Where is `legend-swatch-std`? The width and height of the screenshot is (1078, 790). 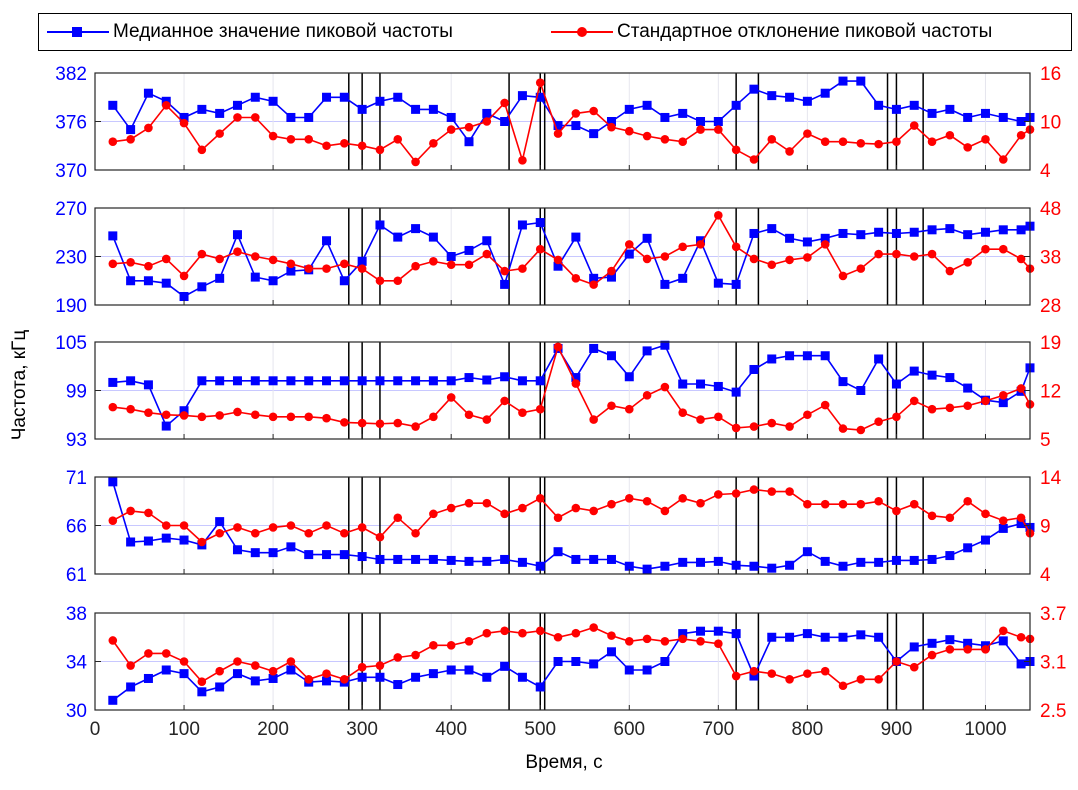
legend-swatch-std is located at coordinates (582, 32).